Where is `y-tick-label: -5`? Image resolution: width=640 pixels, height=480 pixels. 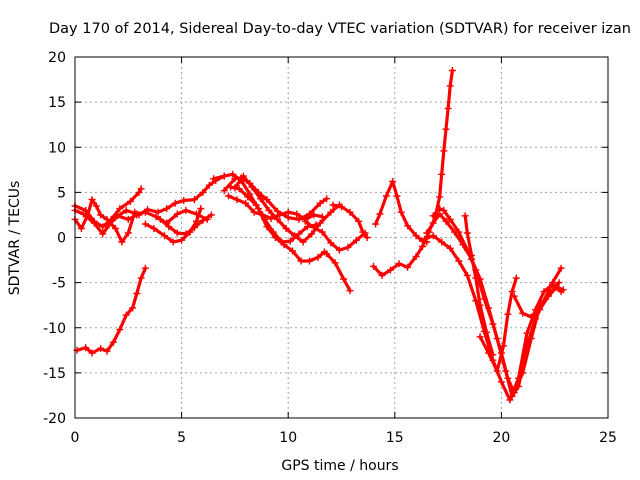
y-tick-label: -5 is located at coordinates (59, 284).